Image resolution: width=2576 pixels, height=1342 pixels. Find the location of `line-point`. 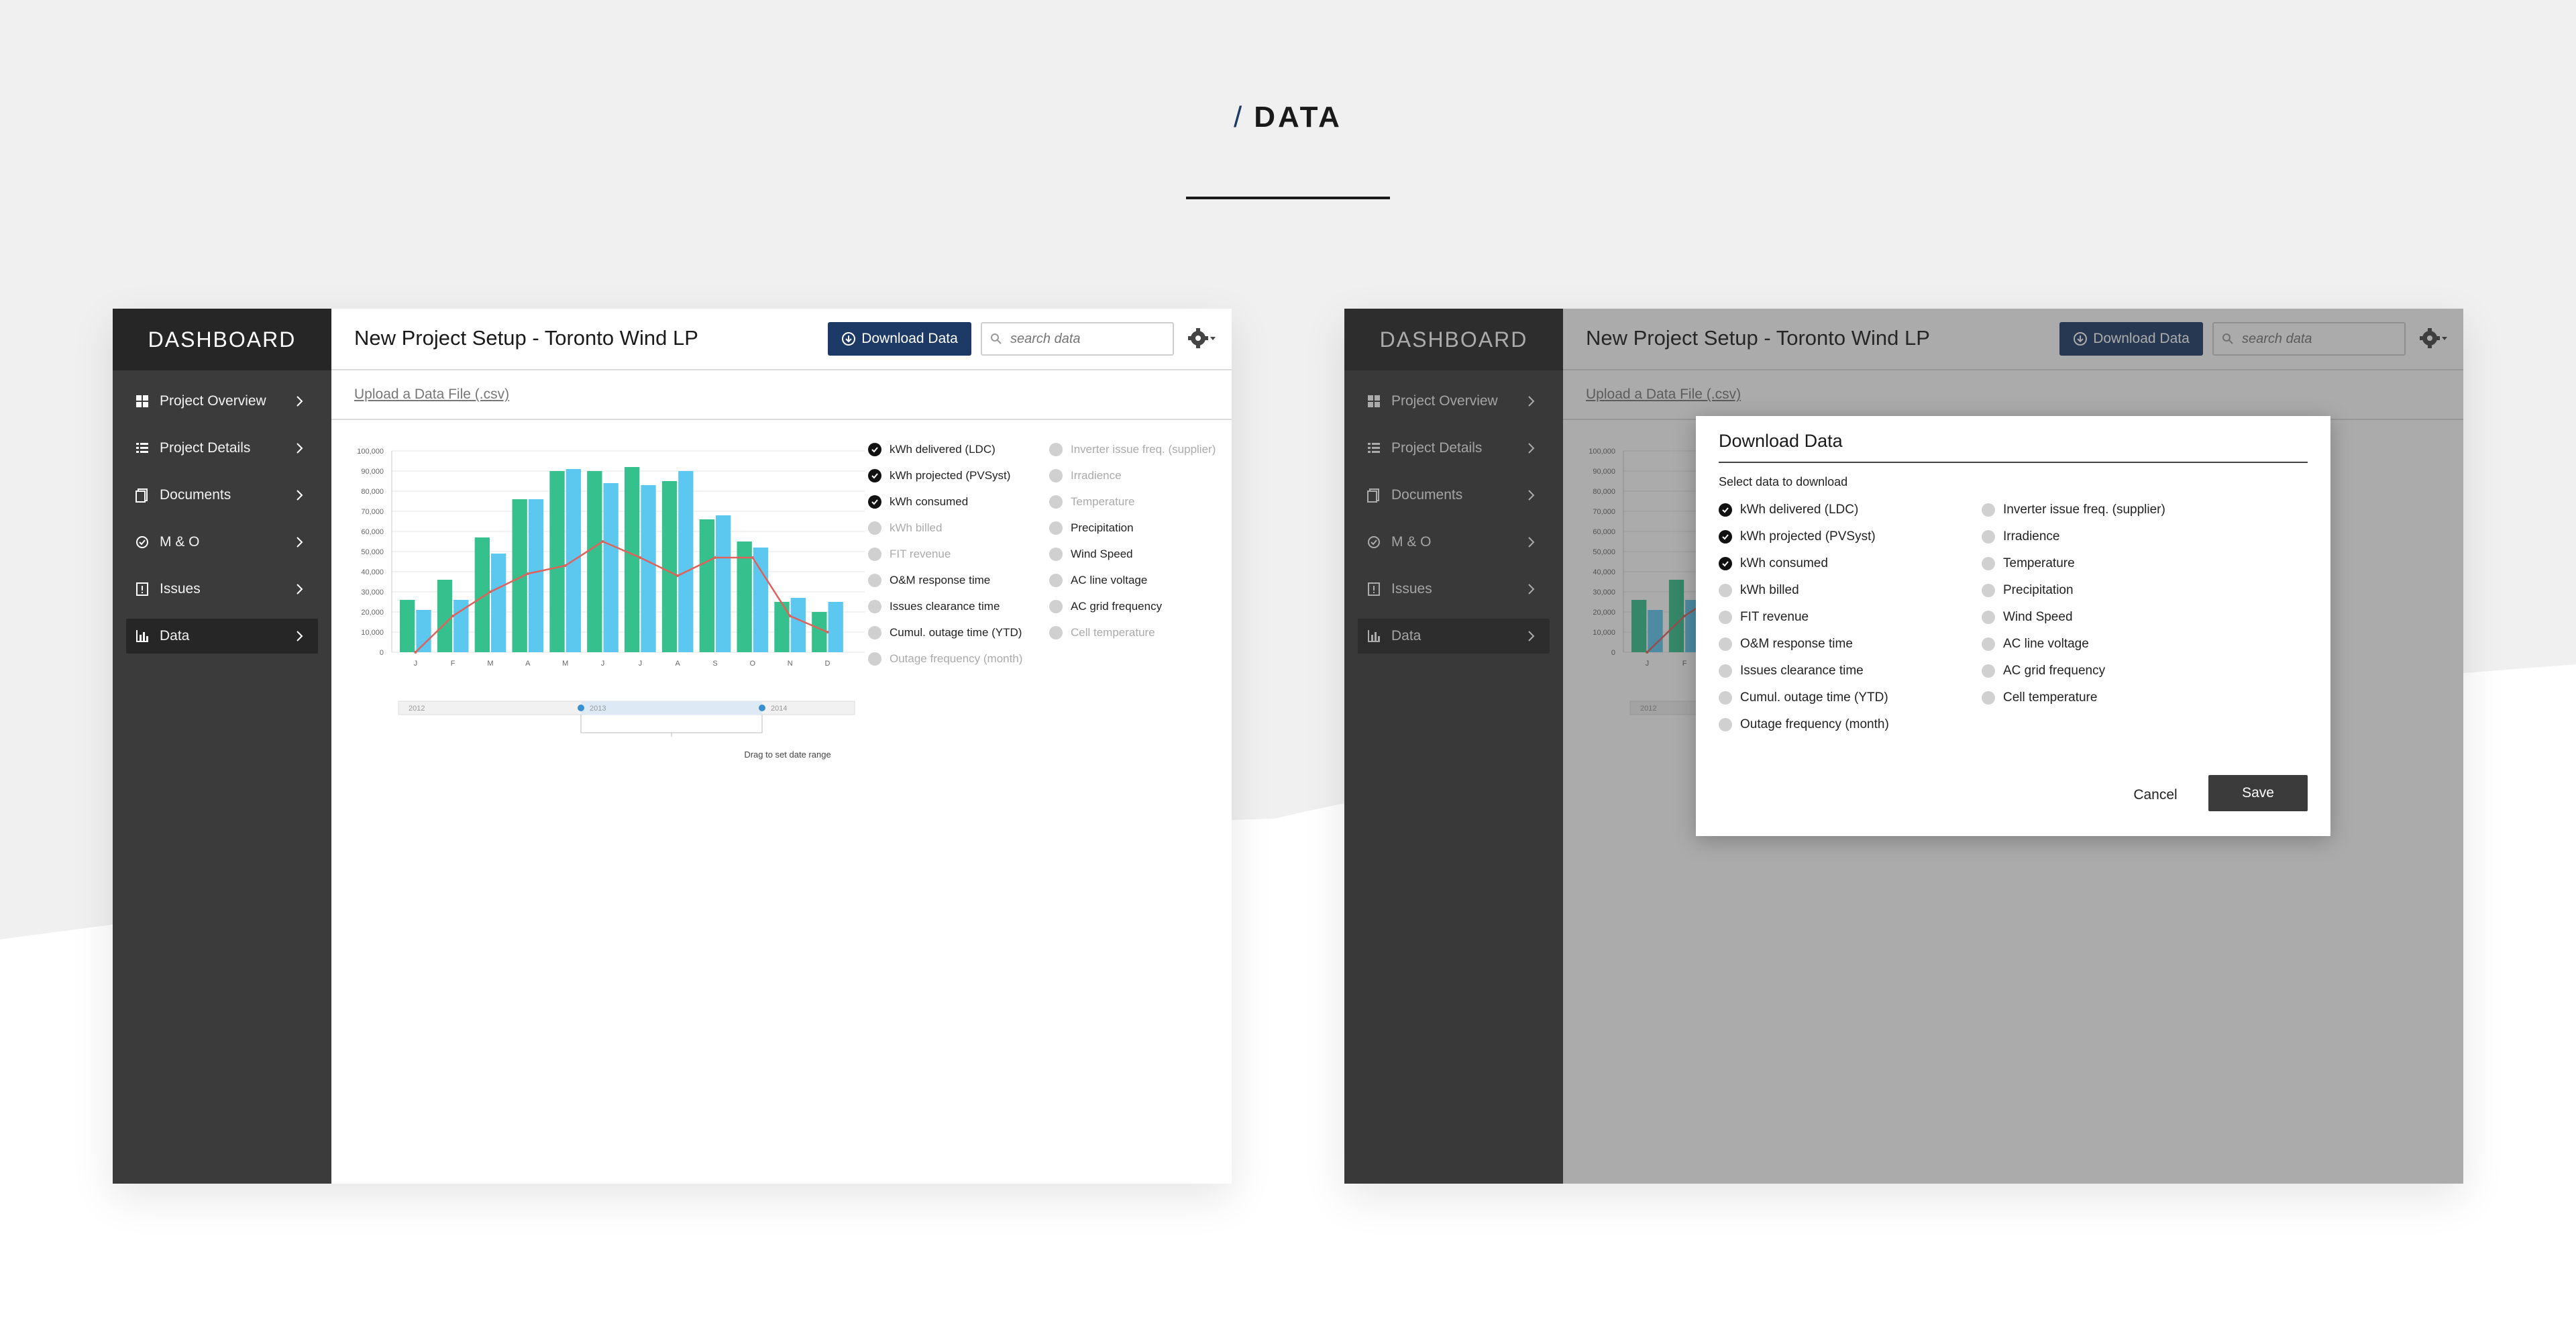

line-point is located at coordinates (602, 541).